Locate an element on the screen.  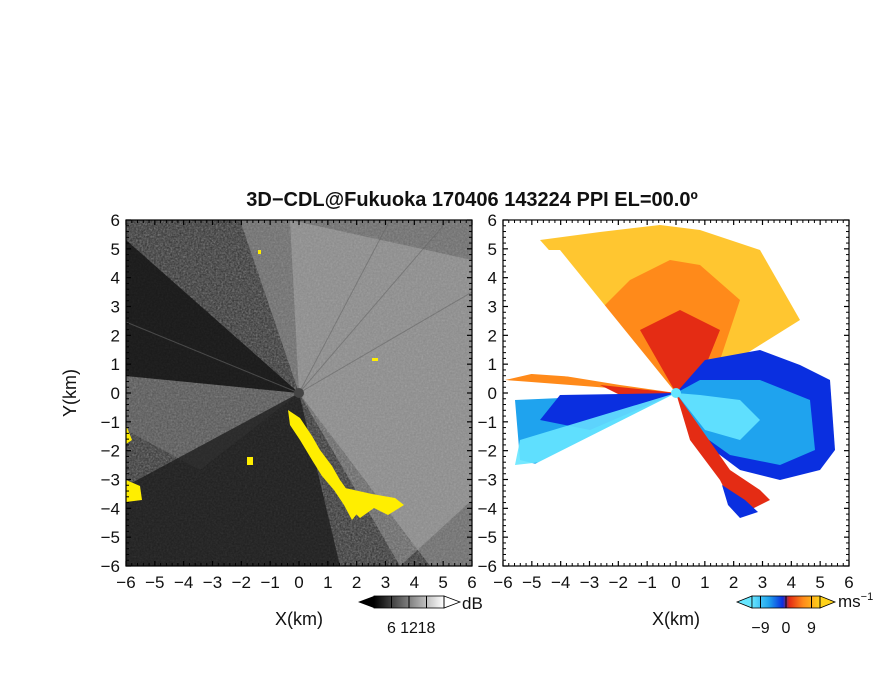
velocity-colorbar-unit: ms−1 is located at coordinates (855, 601).